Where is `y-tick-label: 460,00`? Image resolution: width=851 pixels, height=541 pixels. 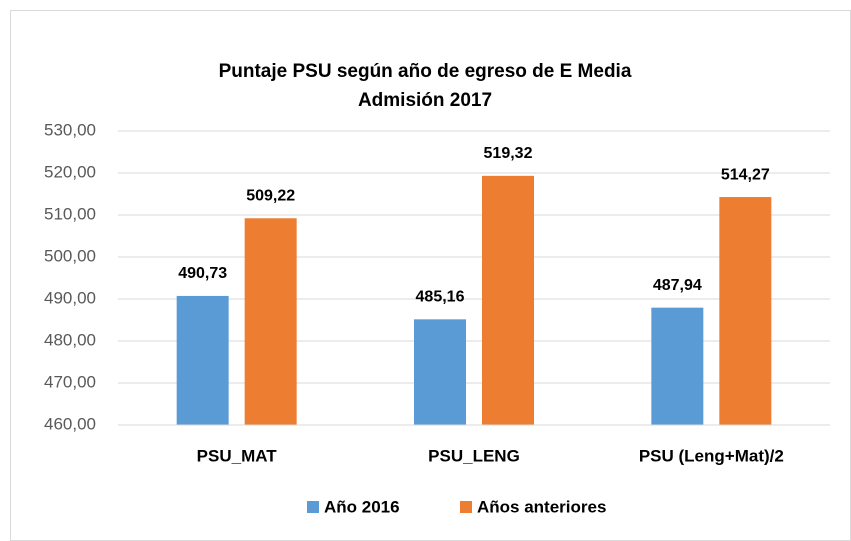
y-tick-label: 460,00 is located at coordinates (70, 423).